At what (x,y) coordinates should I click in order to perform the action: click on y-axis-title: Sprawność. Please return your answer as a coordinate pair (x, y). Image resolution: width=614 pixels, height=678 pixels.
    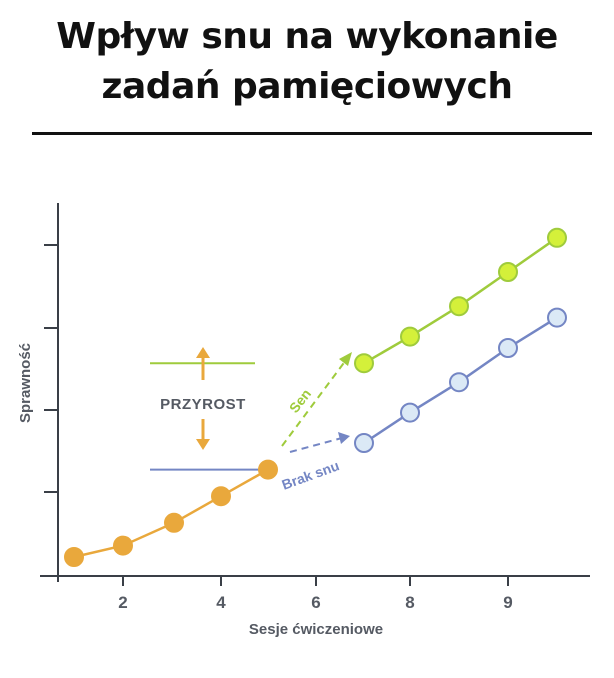
    Looking at the image, I should click on (25, 383).